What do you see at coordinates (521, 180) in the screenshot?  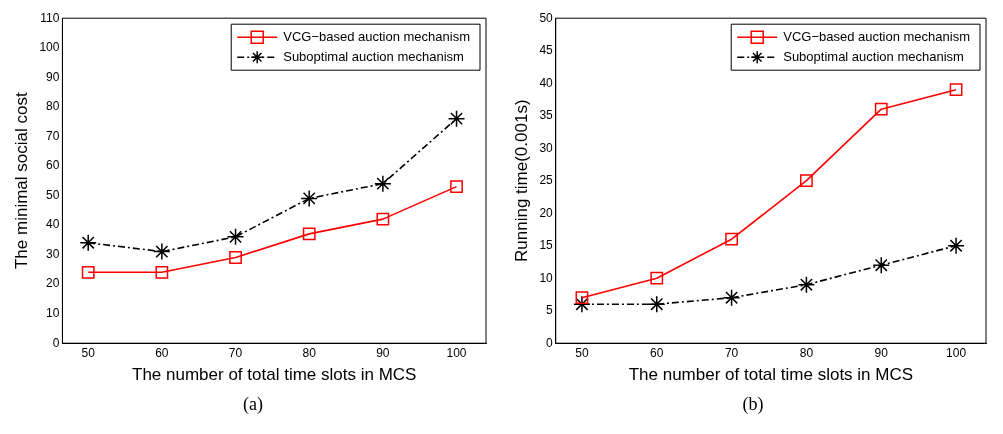 I see `y-axis-title: Running time(0.001s)` at bounding box center [521, 180].